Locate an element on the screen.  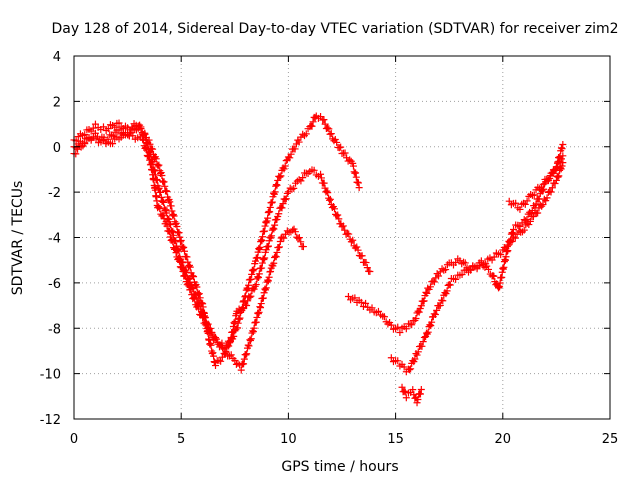
y-tick-label: -8 is located at coordinates (54, 329).